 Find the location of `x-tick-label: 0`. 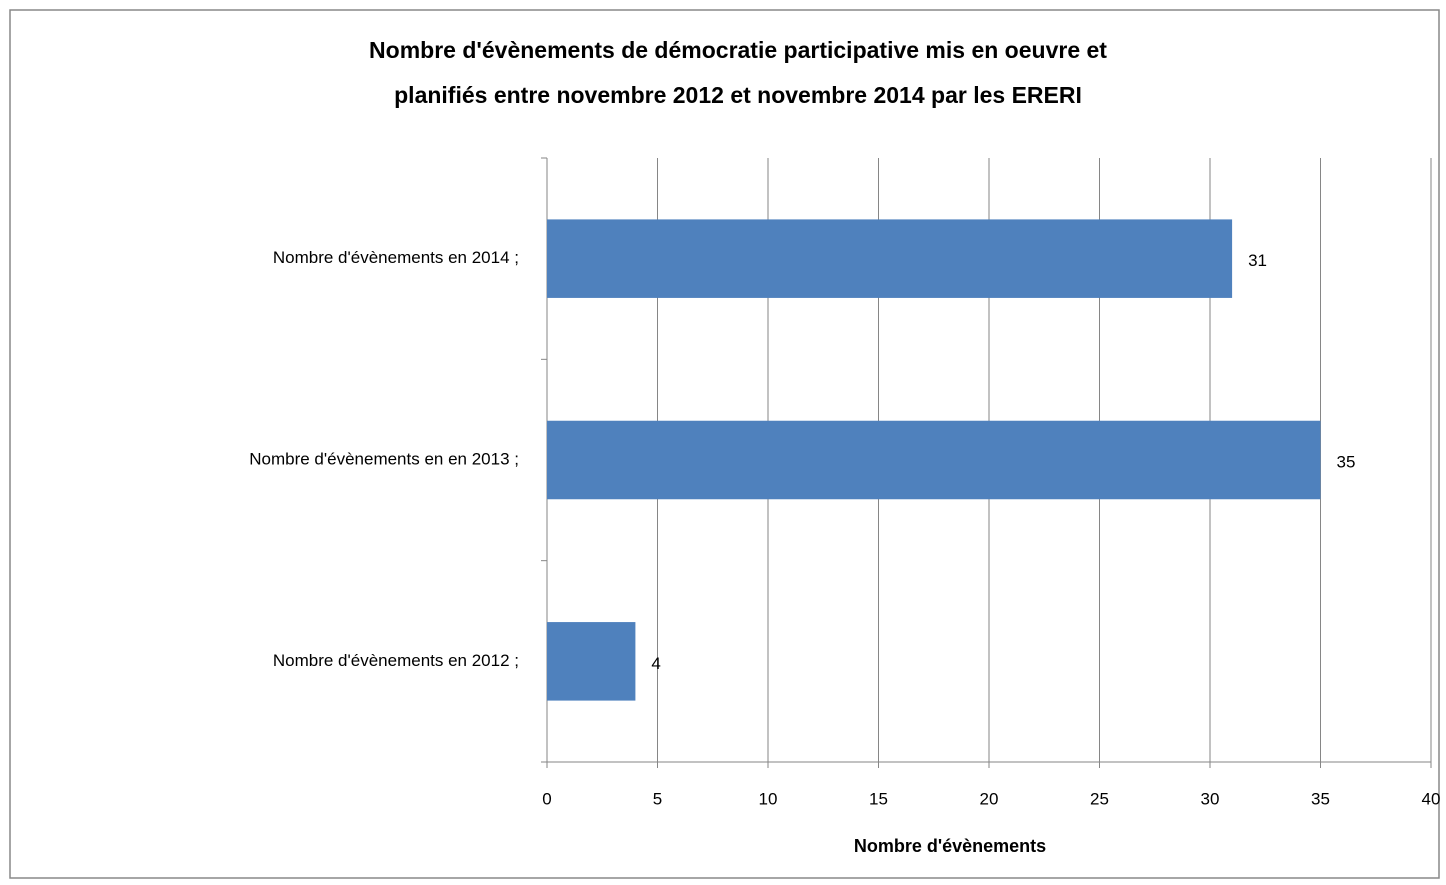

x-tick-label: 0 is located at coordinates (546, 798).